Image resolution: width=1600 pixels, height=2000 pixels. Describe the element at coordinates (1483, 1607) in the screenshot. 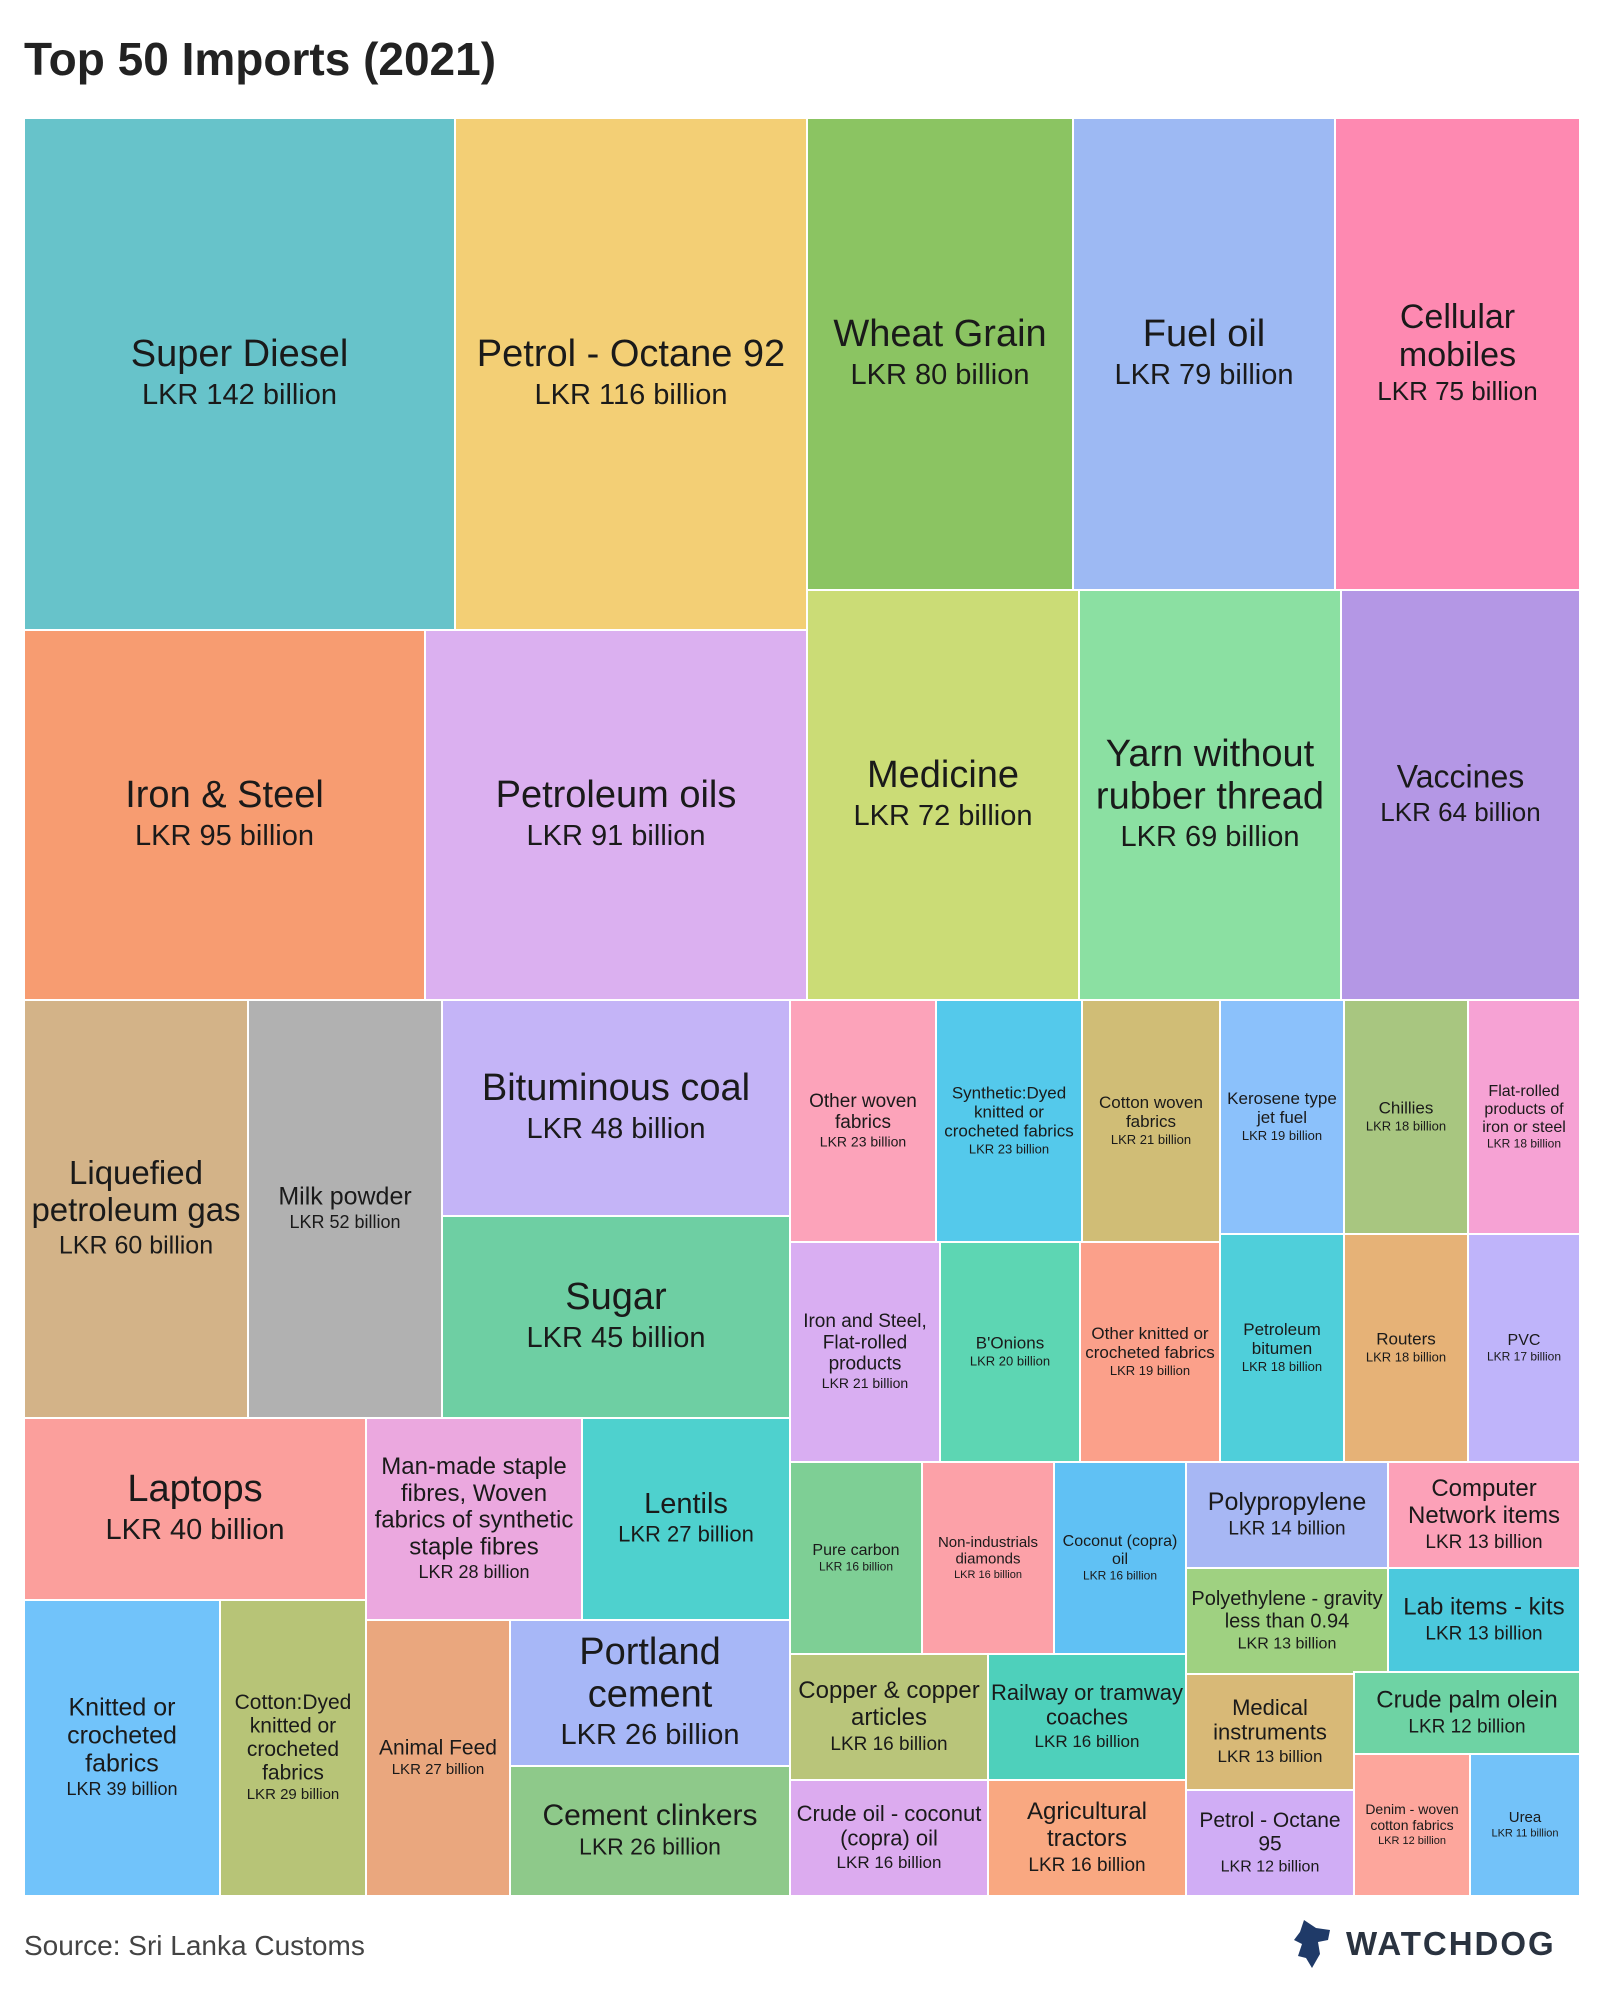

I see `treemap-label: Lab items - kits` at that location.